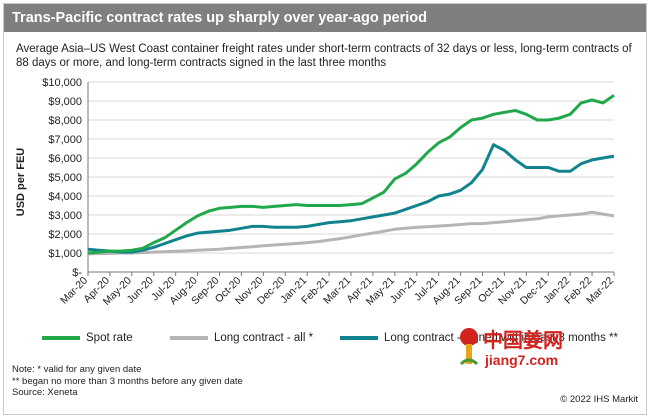  What do you see at coordinates (21, 182) in the screenshot?
I see `y-axis-label: USD per FEU` at bounding box center [21, 182].